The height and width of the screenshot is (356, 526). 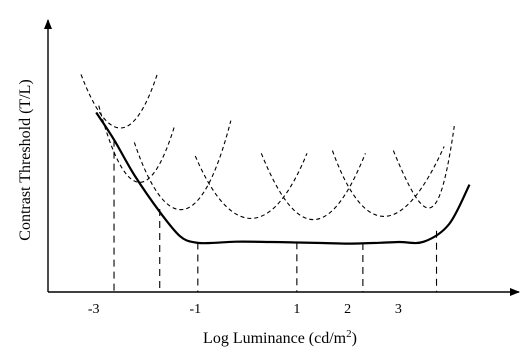 I want to click on x-tick-label: 2, so click(x=347, y=309).